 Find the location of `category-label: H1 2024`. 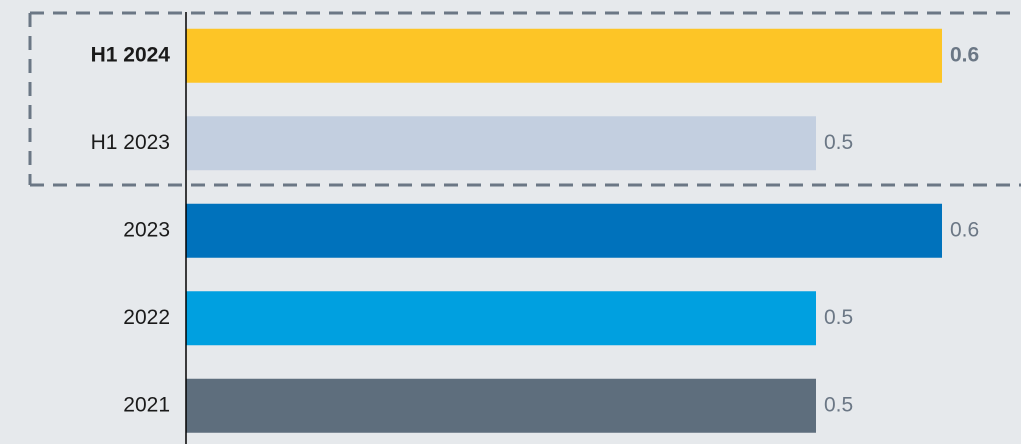

category-label: H1 2024 is located at coordinates (131, 54).